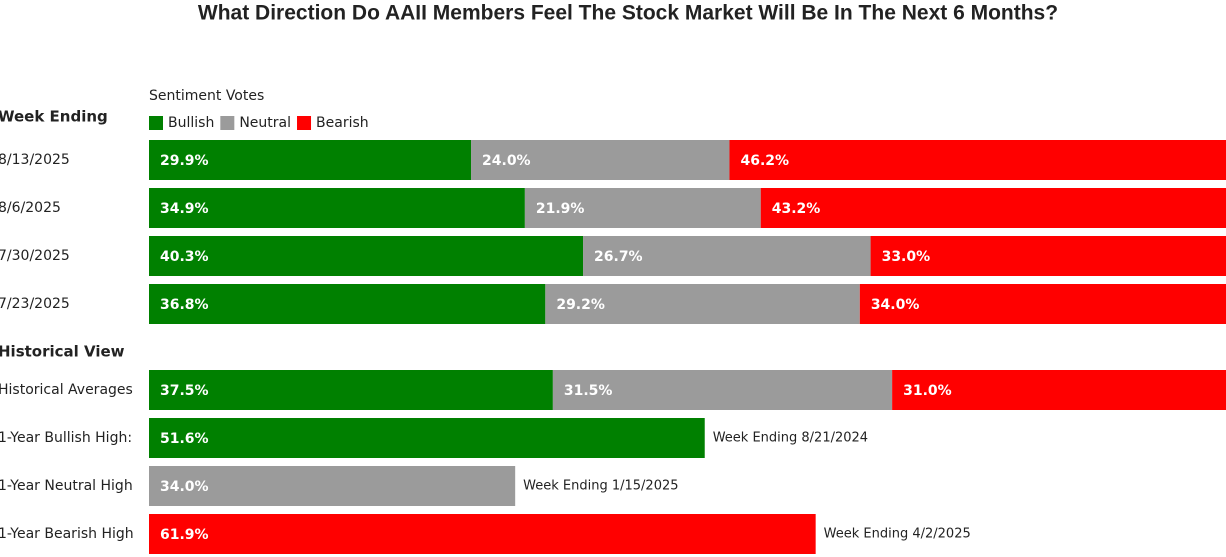  I want to click on row-label: 8/13/2025, so click(35, 160).